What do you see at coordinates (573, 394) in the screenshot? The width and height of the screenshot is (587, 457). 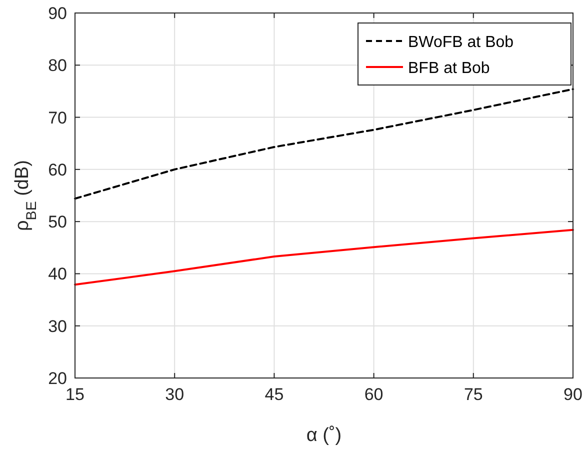 I see `x-tick-label: 90` at bounding box center [573, 394].